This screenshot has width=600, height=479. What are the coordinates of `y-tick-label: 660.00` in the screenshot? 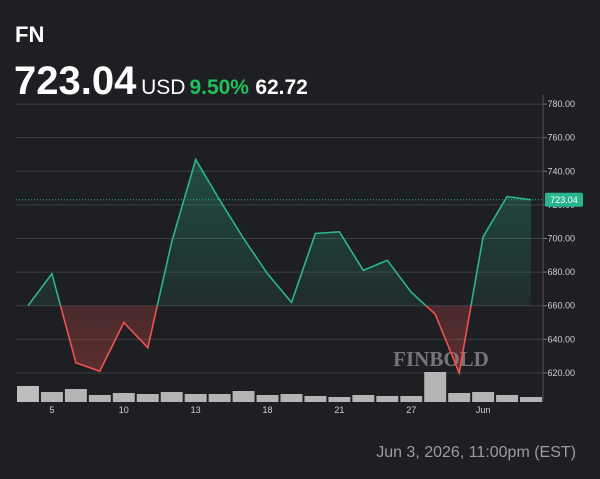 It's located at (561, 306).